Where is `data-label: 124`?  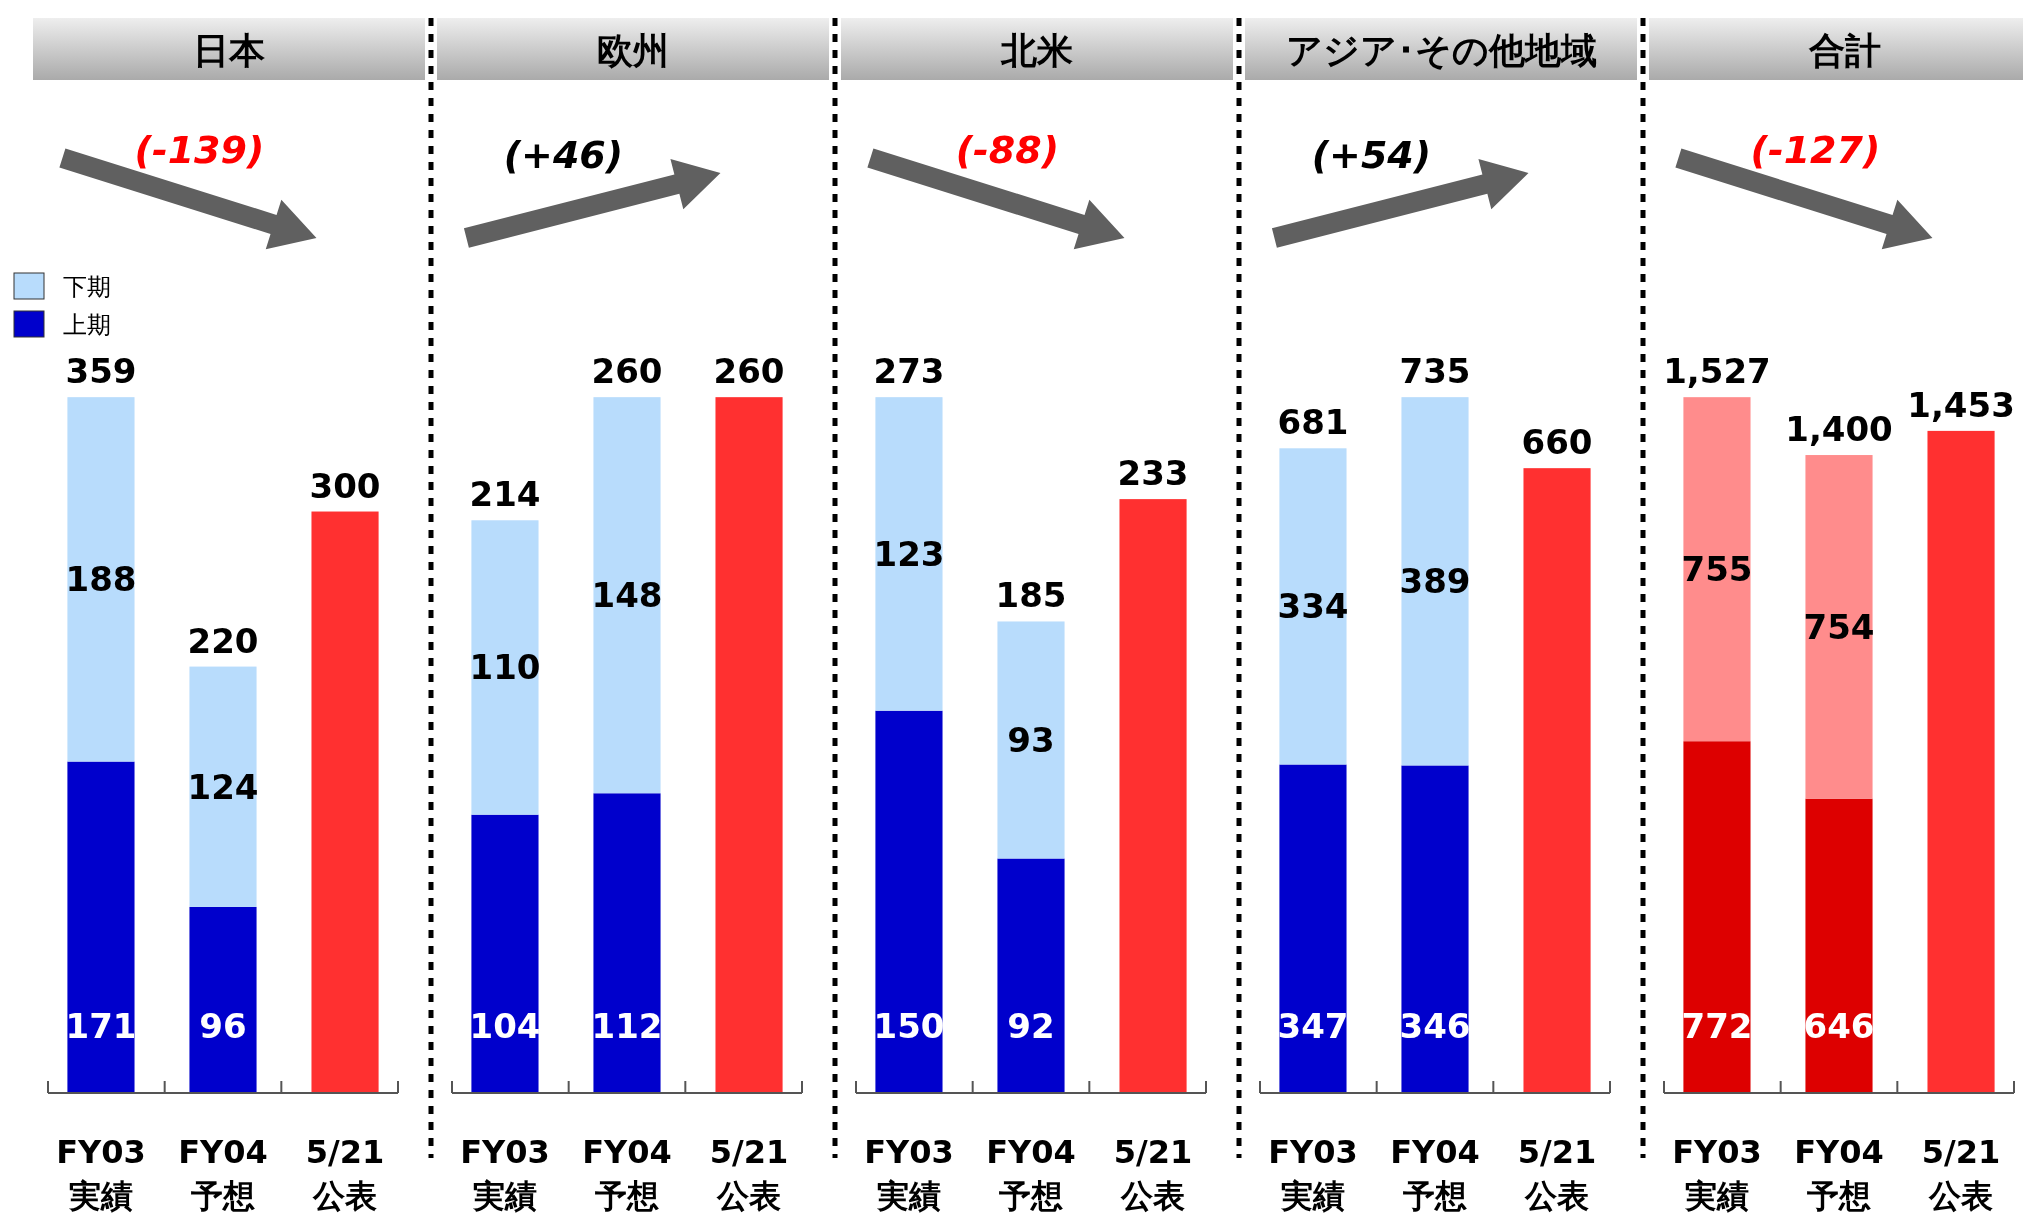
data-label: 124 is located at coordinates (223, 786).